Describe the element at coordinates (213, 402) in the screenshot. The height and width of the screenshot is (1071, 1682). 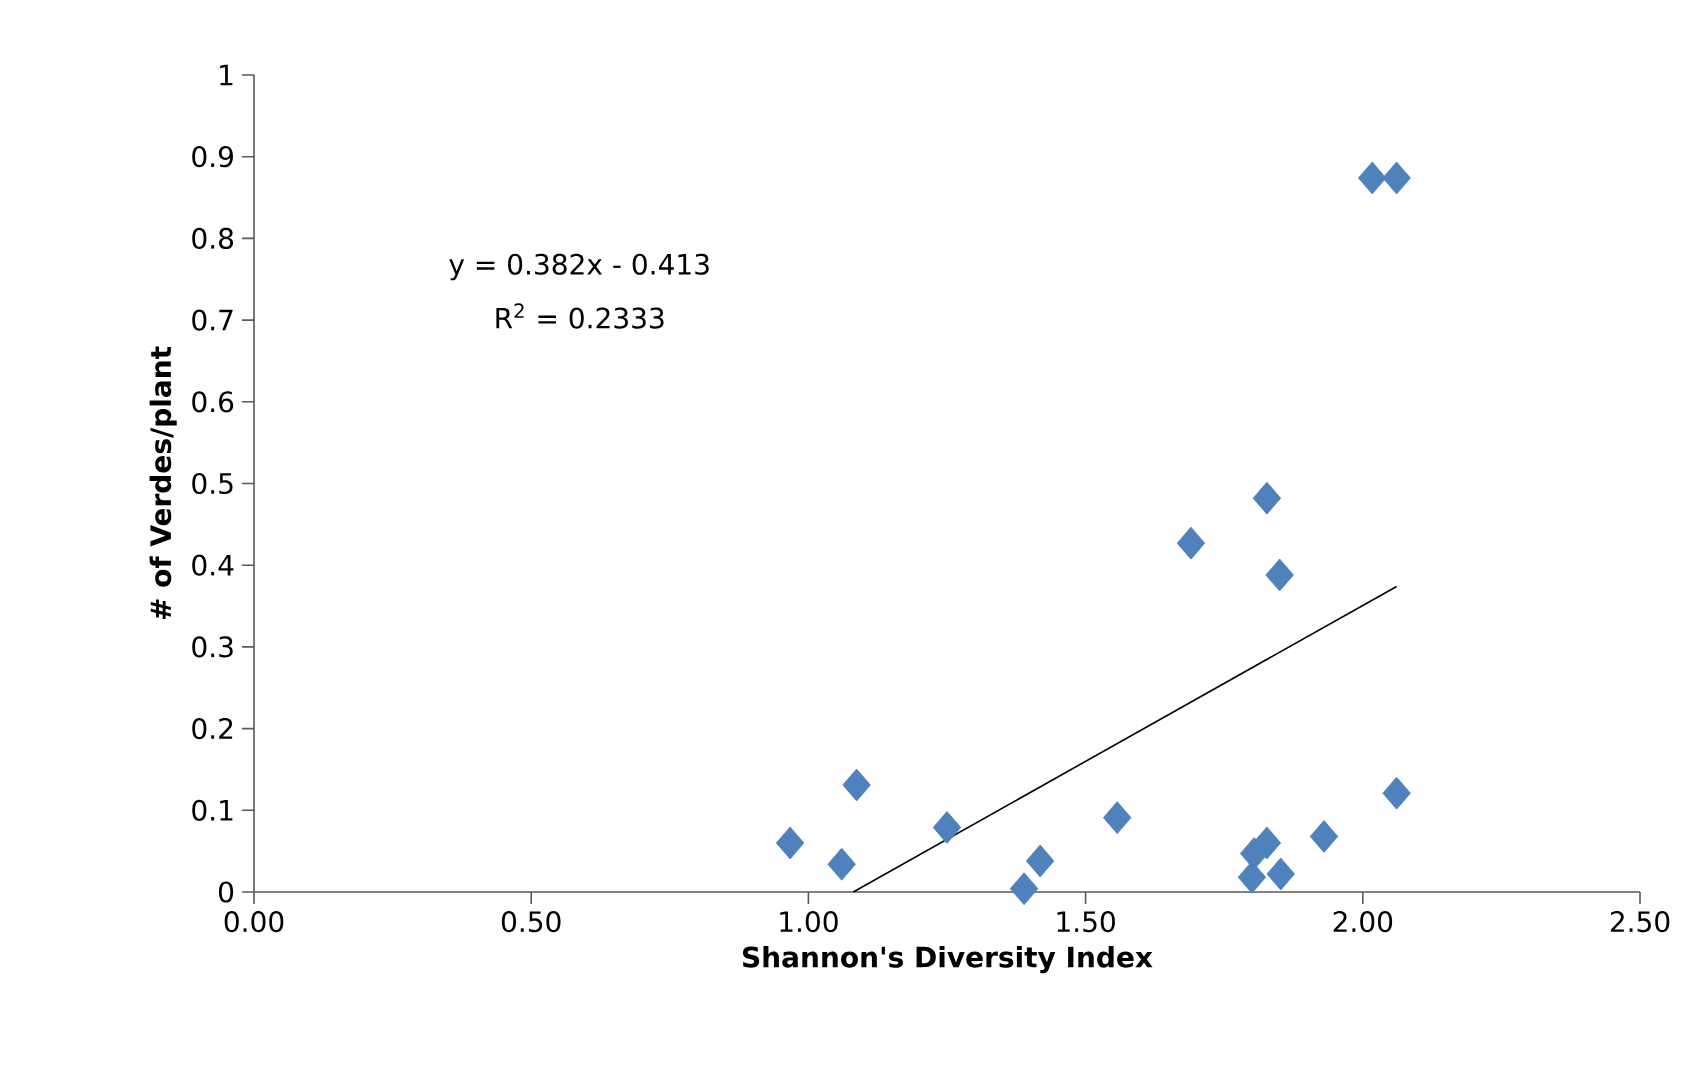
I see `y-tick-label: 0.6` at that location.